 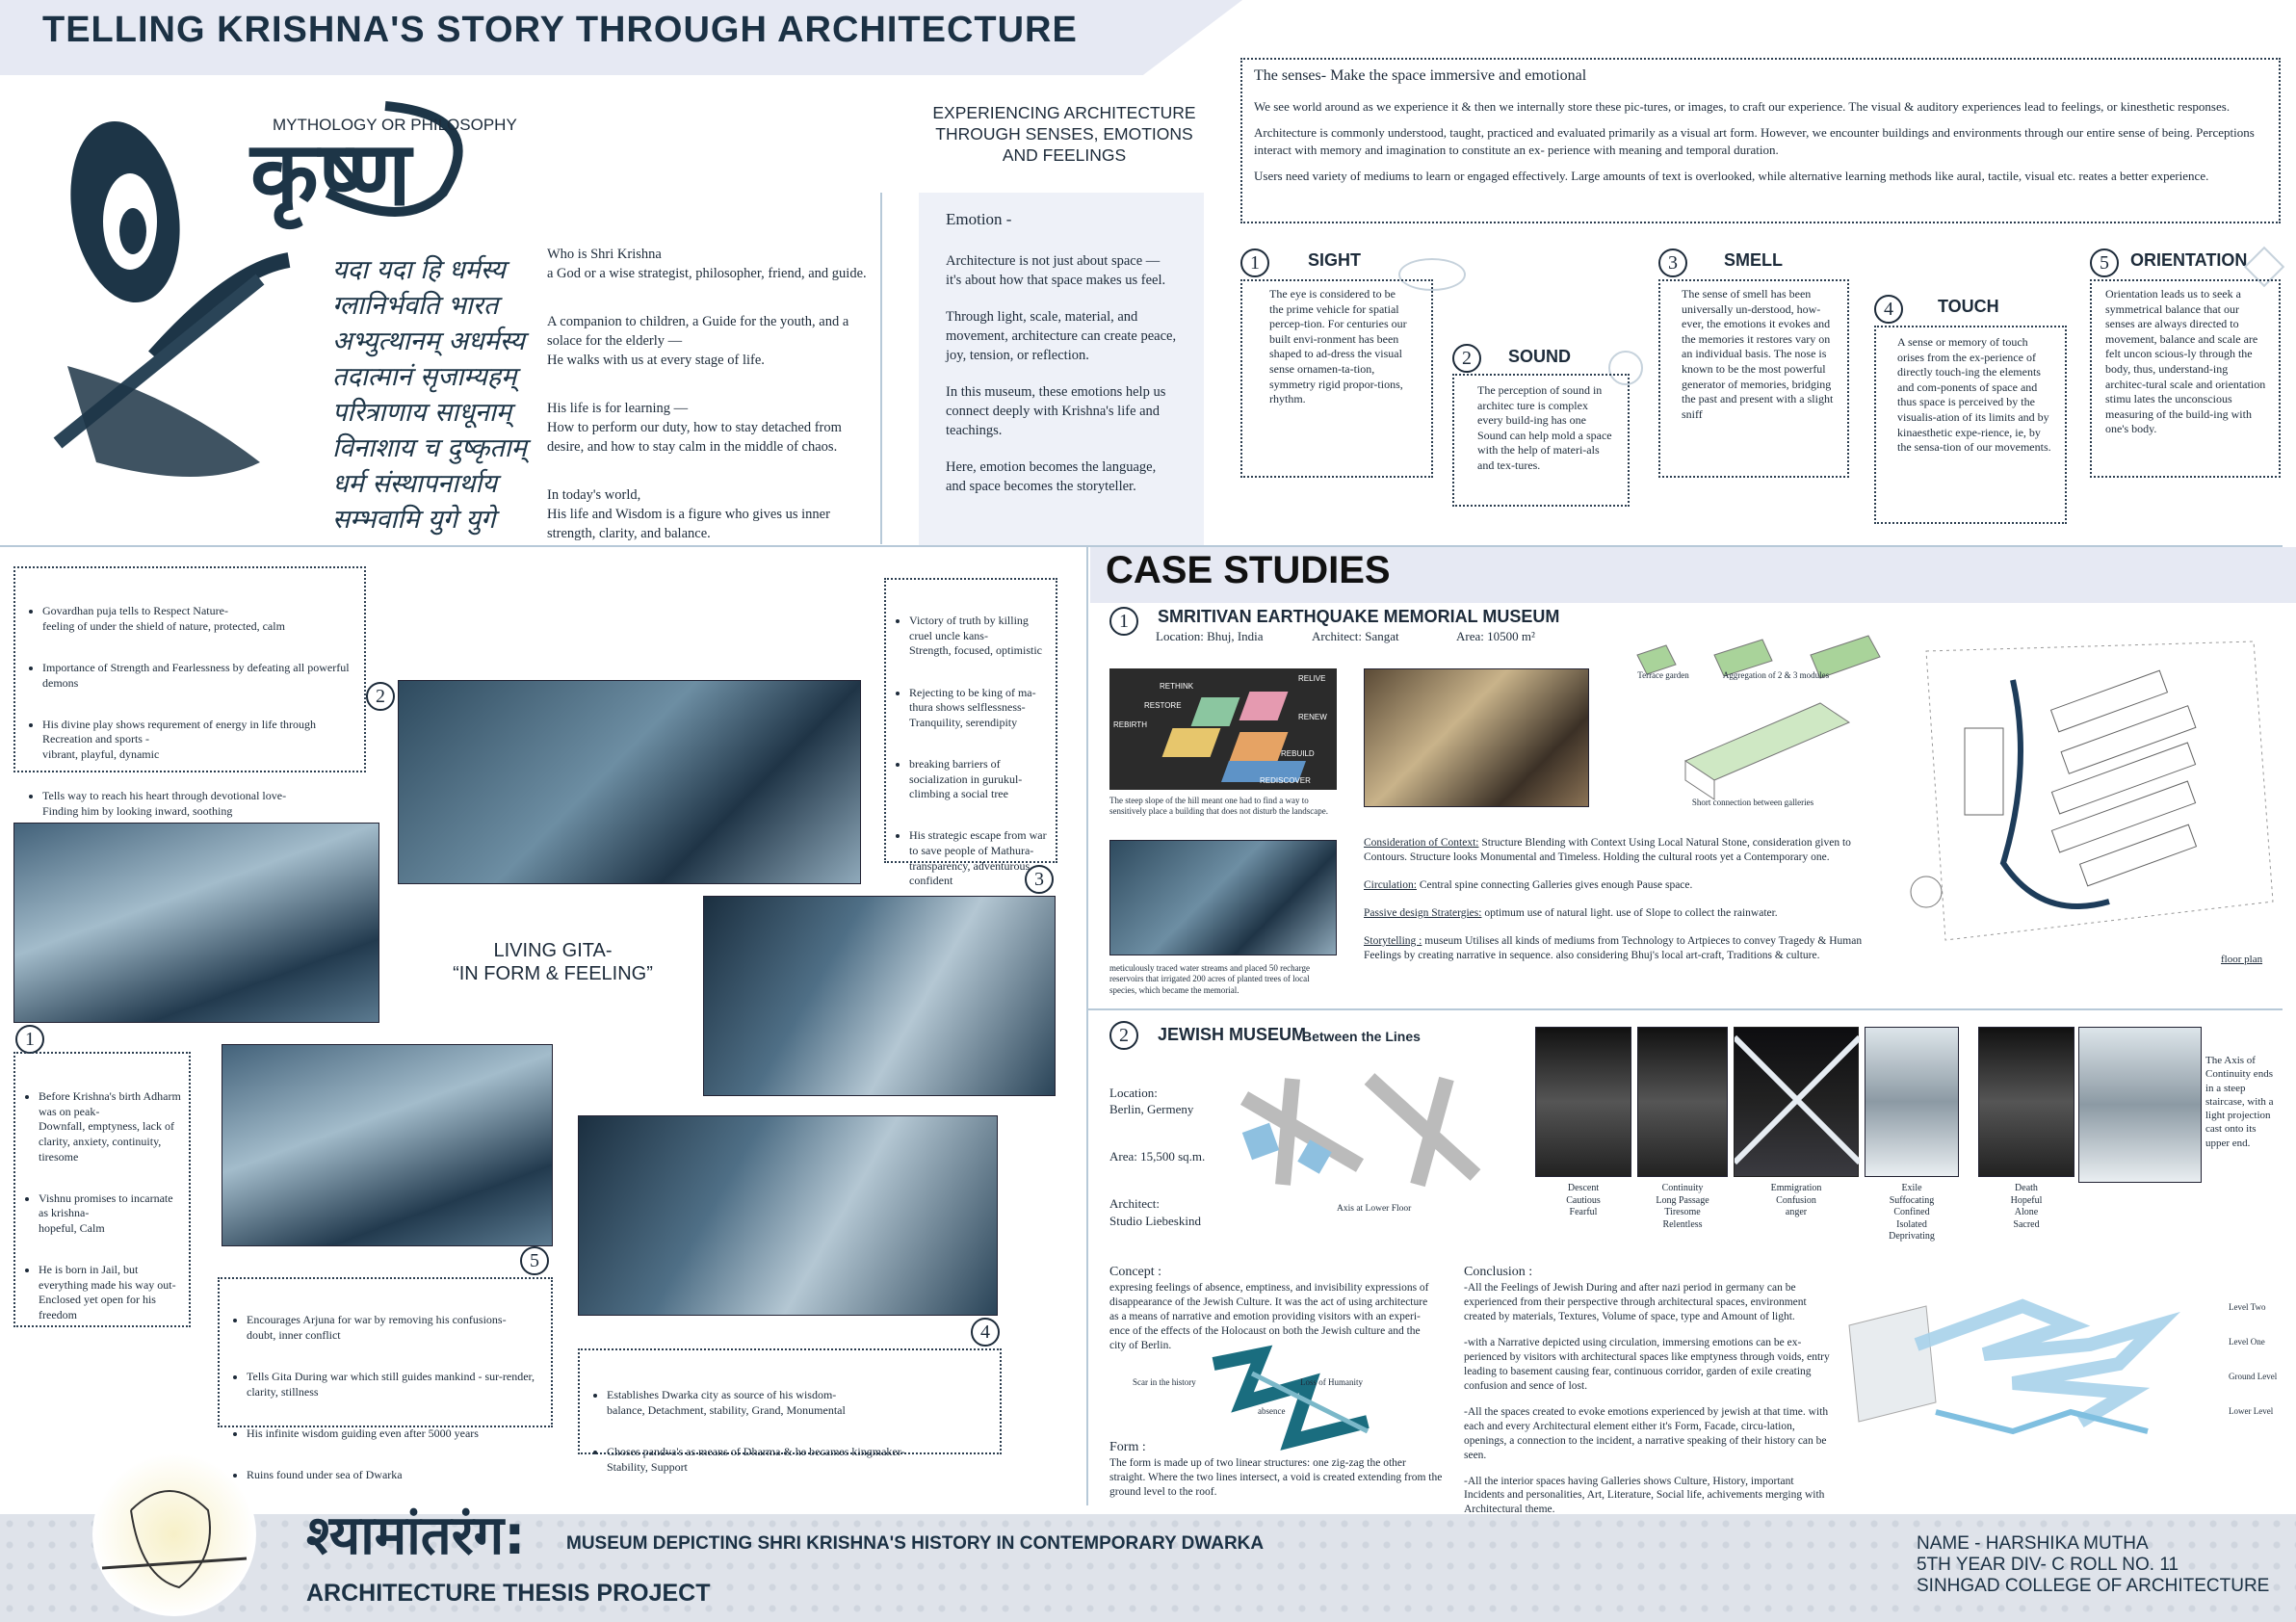 What do you see at coordinates (1776, 675) in the screenshot?
I see `diagram-label: Aggregation of 2 & 3 modules` at bounding box center [1776, 675].